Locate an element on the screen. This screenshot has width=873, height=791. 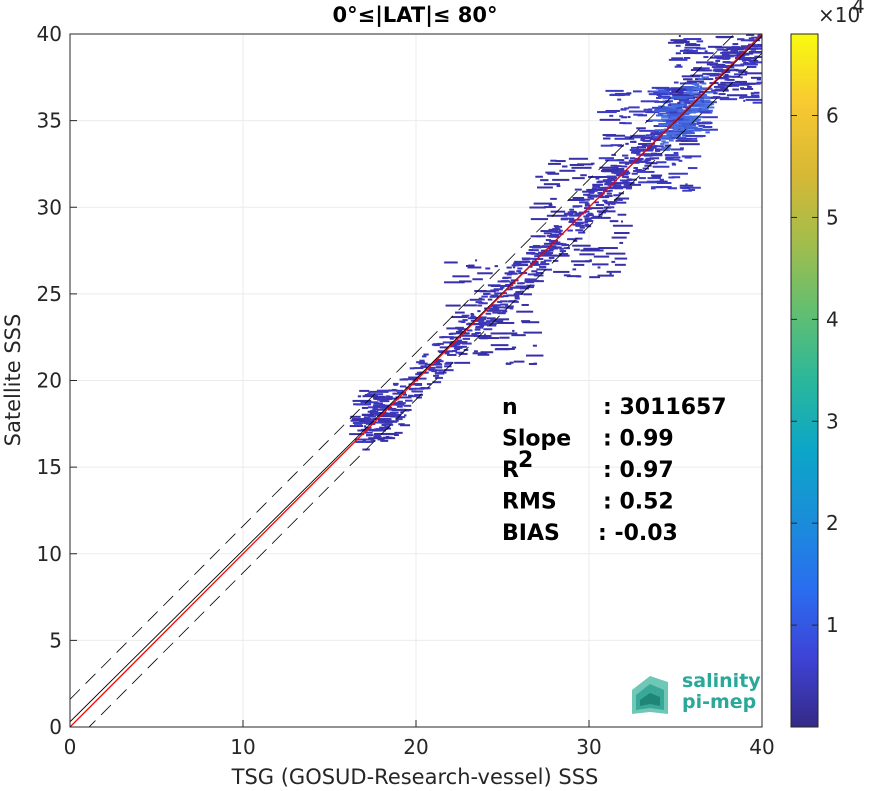
y-tick-label: 40 is located at coordinates (49, 34).